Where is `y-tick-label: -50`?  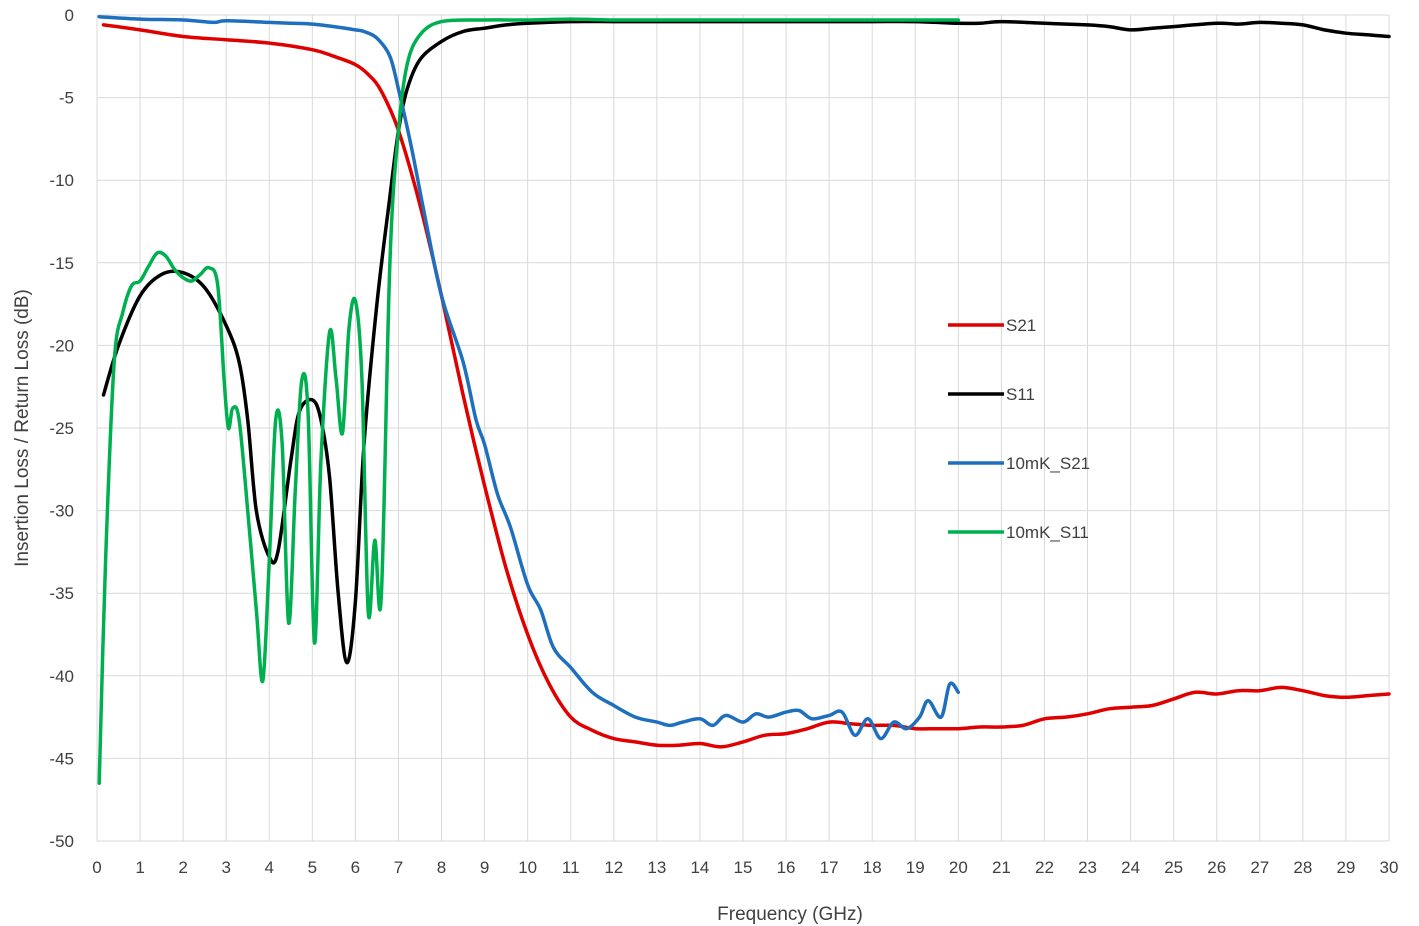 y-tick-label: -50 is located at coordinates (61, 841).